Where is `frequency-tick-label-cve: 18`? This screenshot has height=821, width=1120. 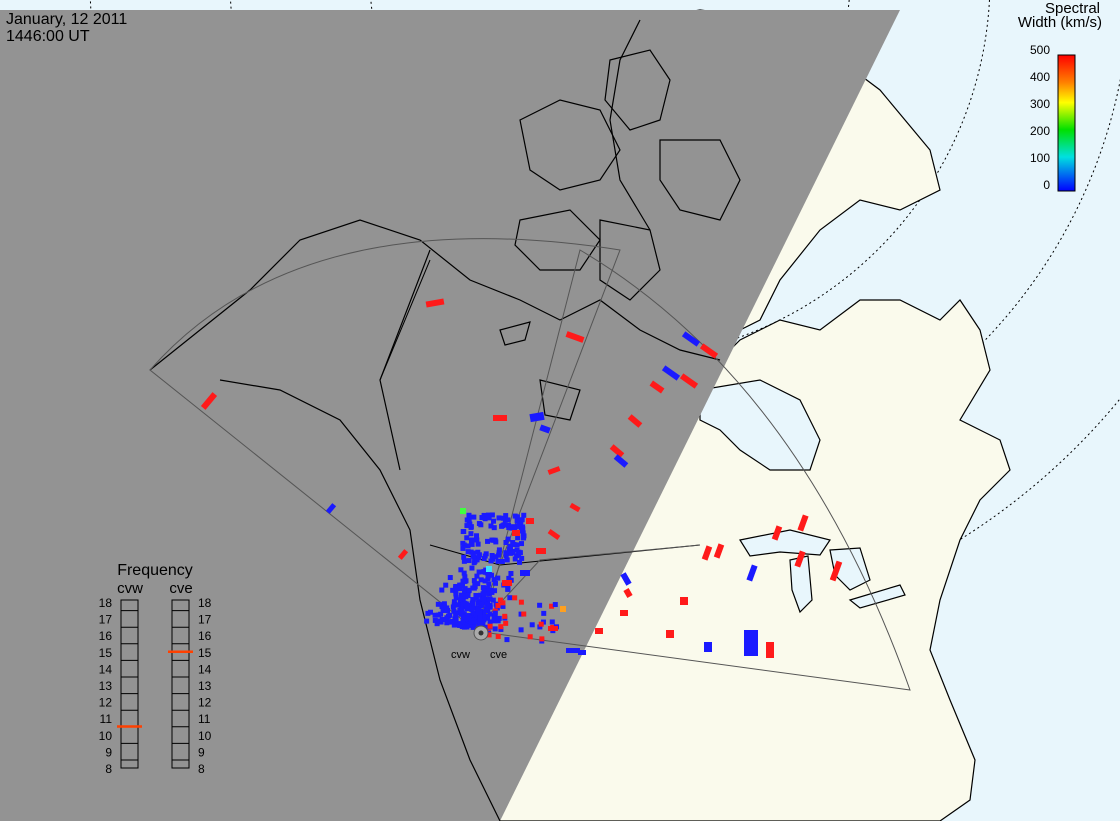 frequency-tick-label-cve: 18 is located at coordinates (205, 603).